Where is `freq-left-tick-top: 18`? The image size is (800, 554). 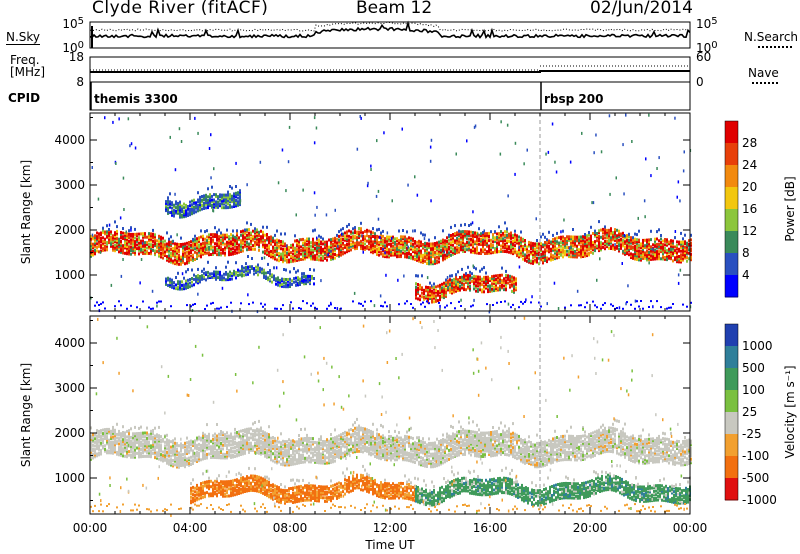 freq-left-tick-top: 18 is located at coordinates (76, 57).